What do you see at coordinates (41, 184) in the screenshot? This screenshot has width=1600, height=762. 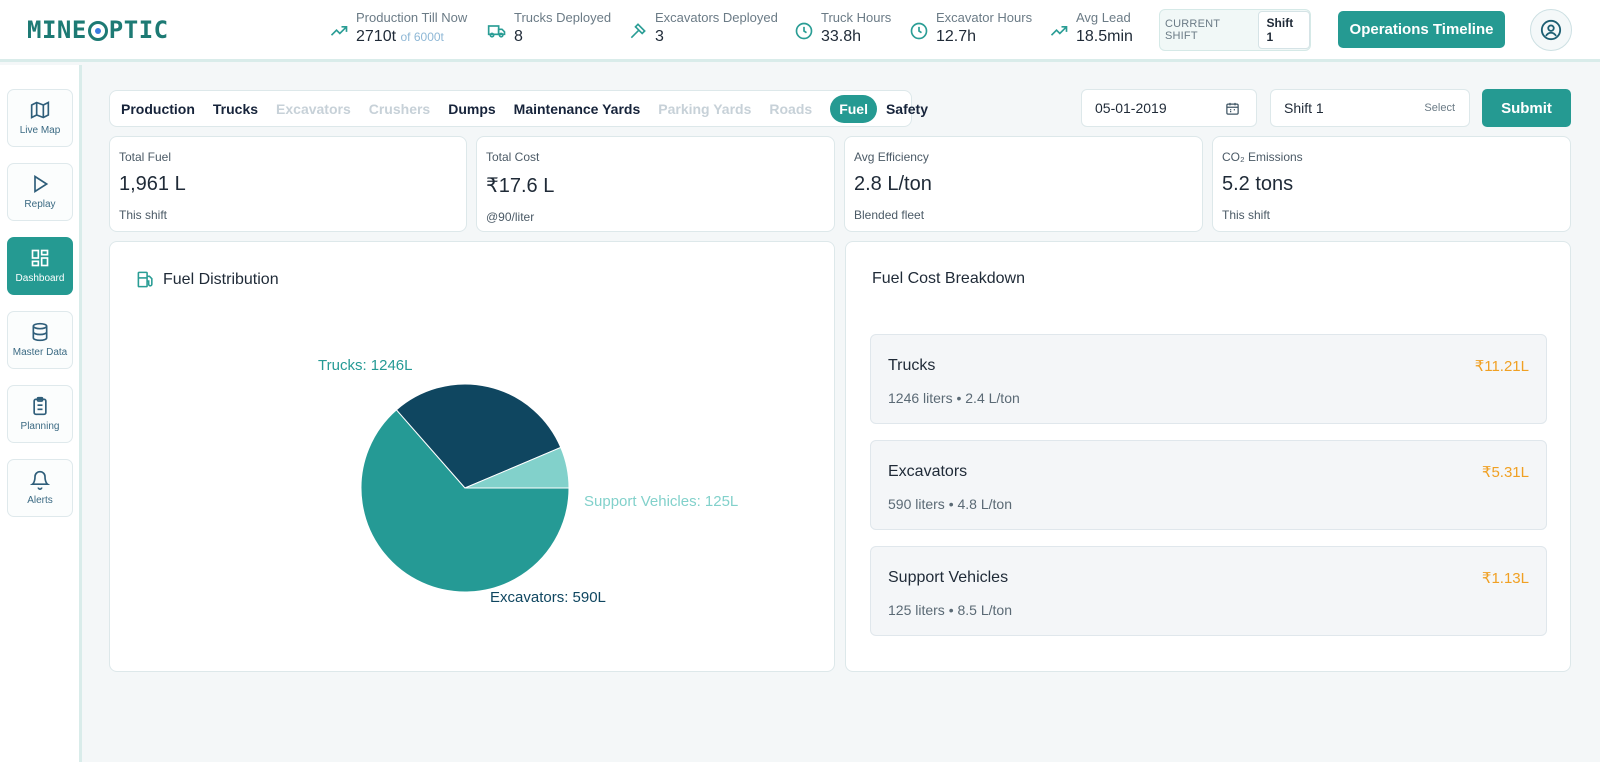 I see `play-icon` at bounding box center [41, 184].